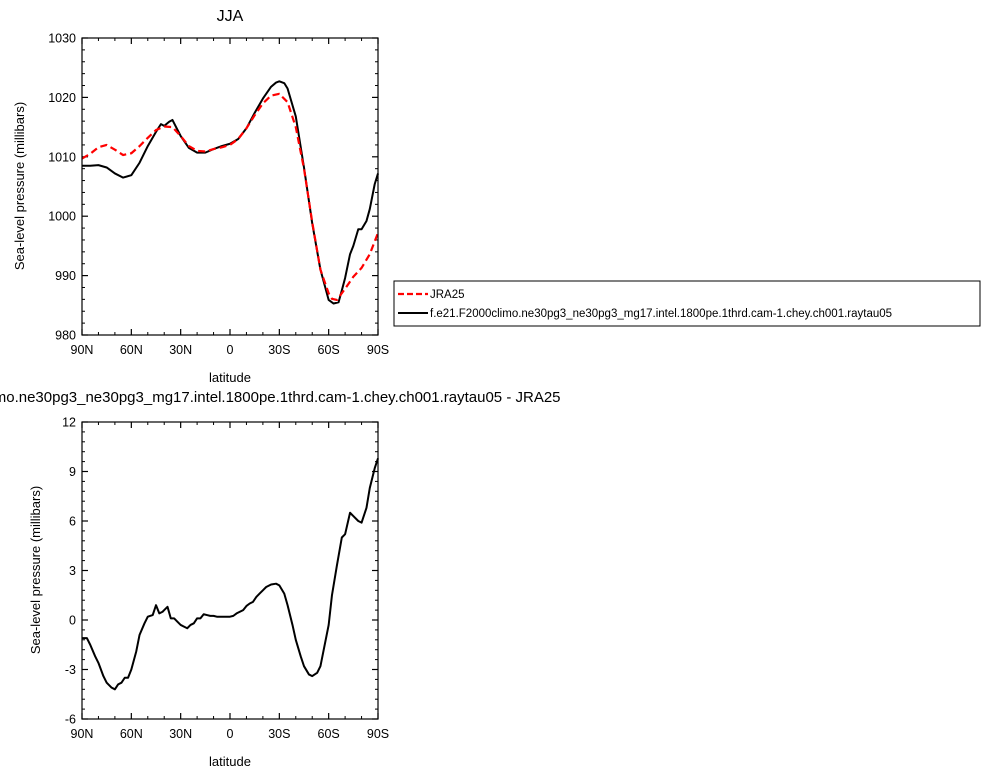  Describe the element at coordinates (230, 761) in the screenshot. I see `bottom-panel-xlabel: latitude` at that location.